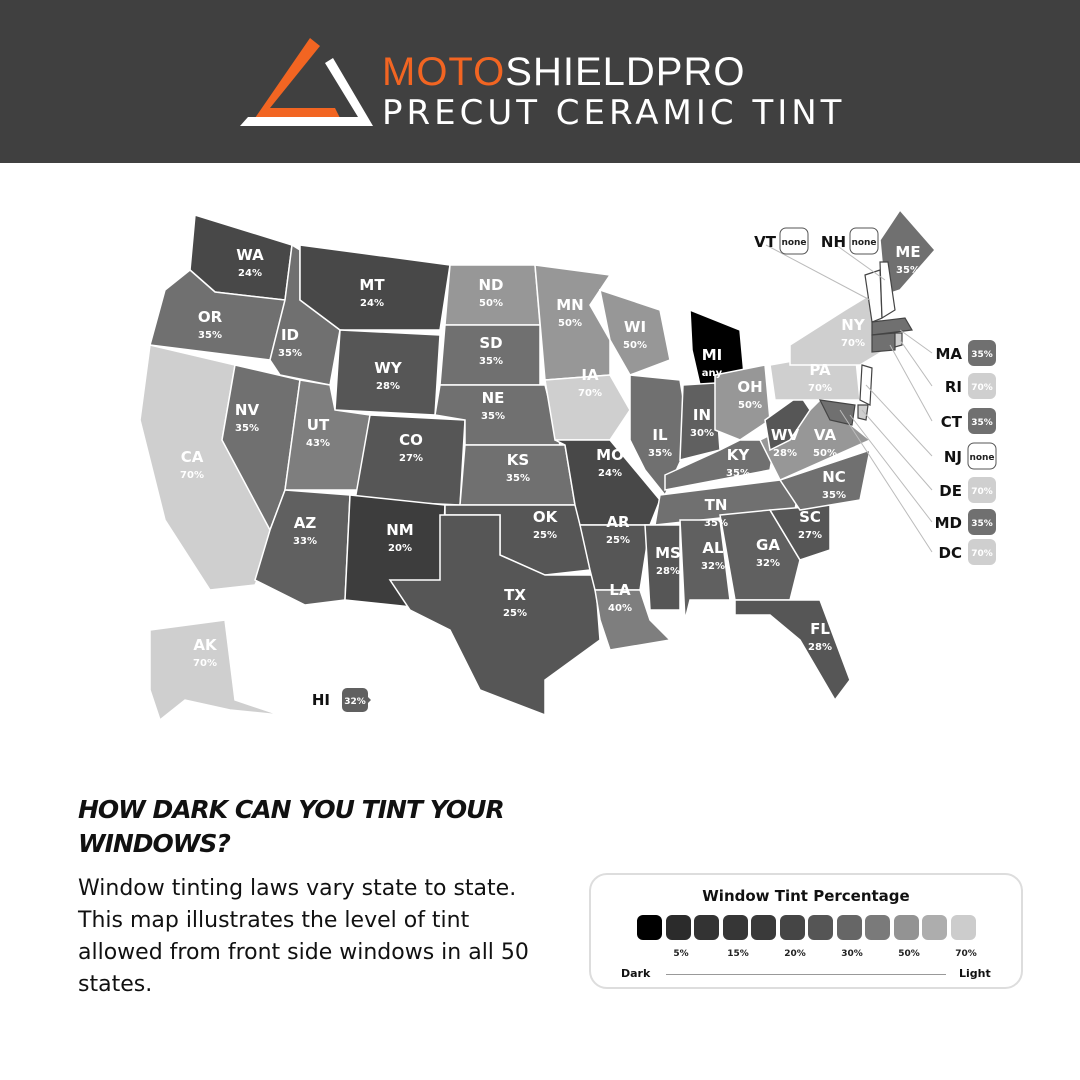 The height and width of the screenshot is (1080, 1080). Describe the element at coordinates (738, 954) in the screenshot. I see `legend-label: 15%` at that location.